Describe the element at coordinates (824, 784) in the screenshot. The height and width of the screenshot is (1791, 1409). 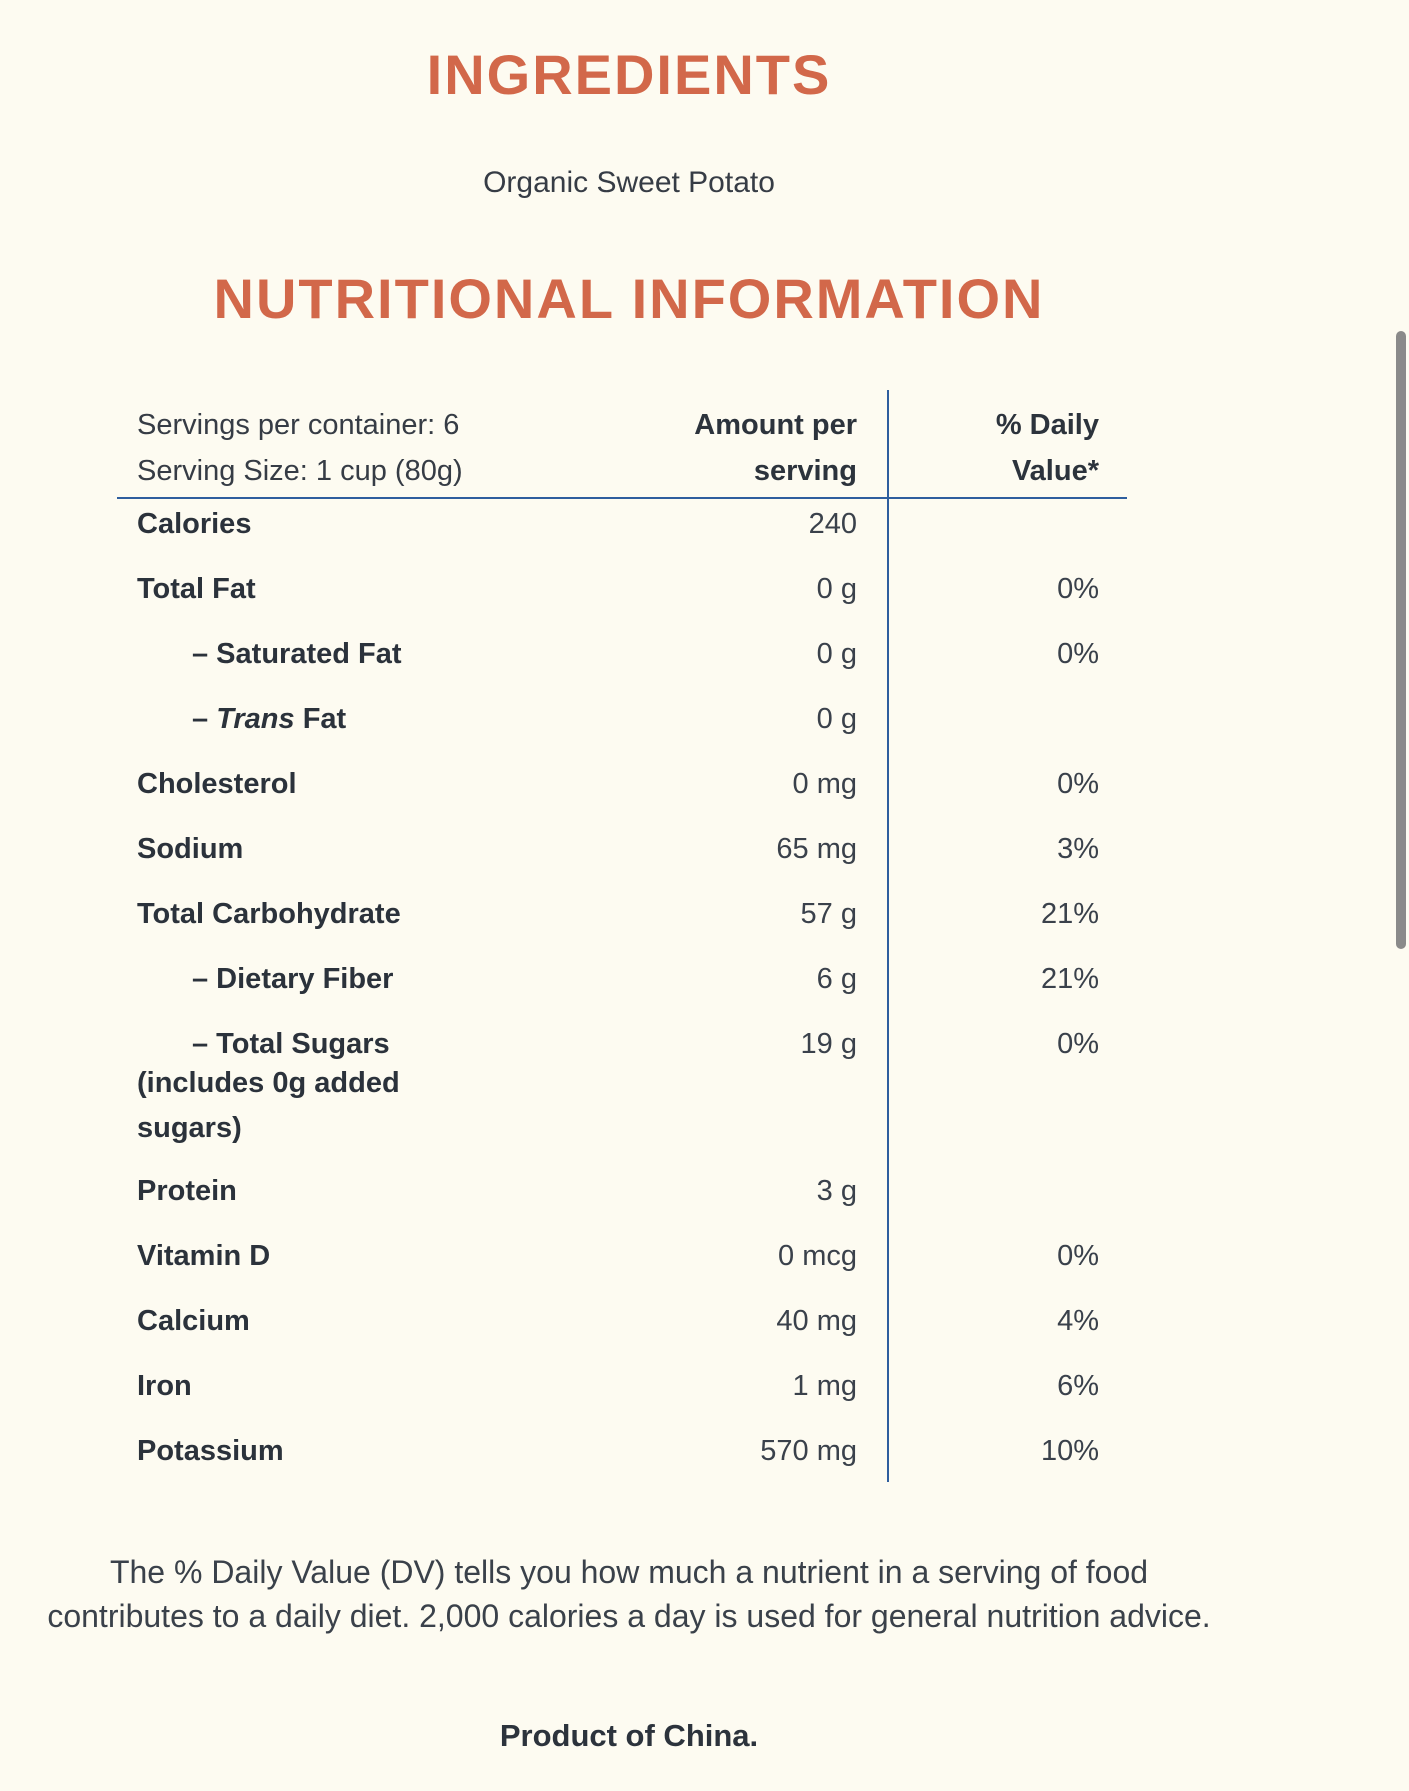
I see `amount-value: 0 mg` at that location.